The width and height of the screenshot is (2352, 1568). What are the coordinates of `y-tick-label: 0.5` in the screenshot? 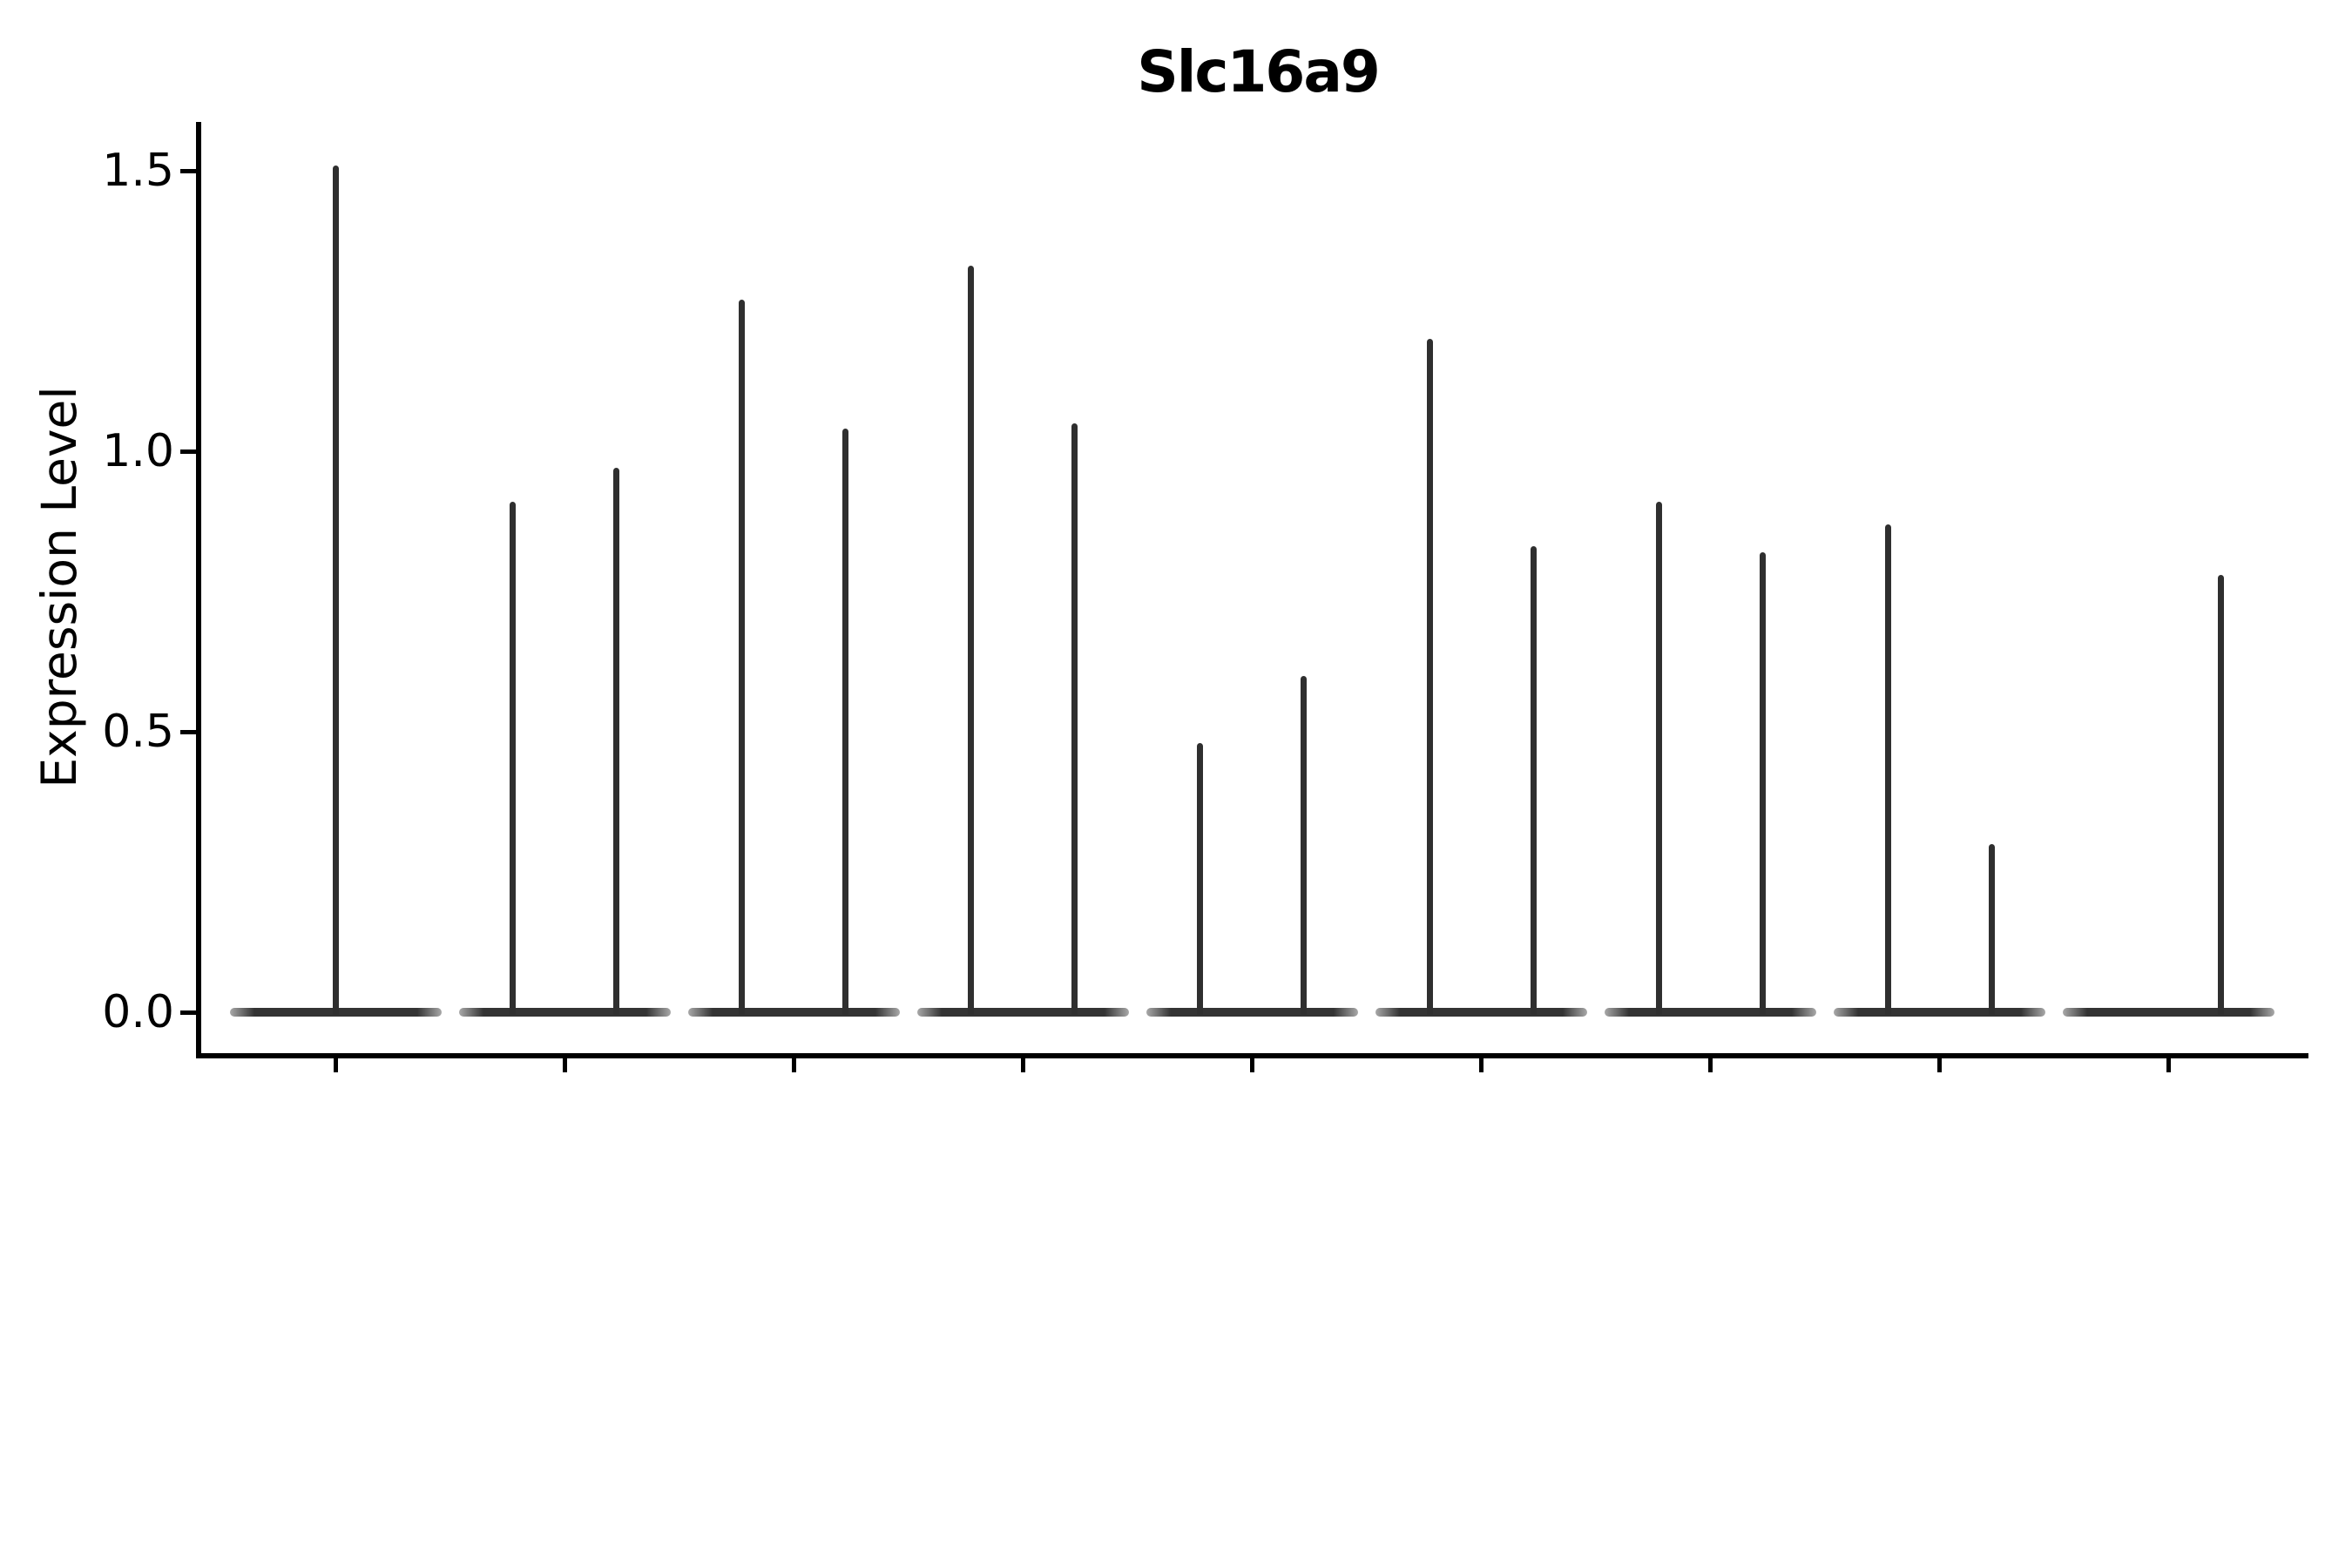 It's located at (138, 732).